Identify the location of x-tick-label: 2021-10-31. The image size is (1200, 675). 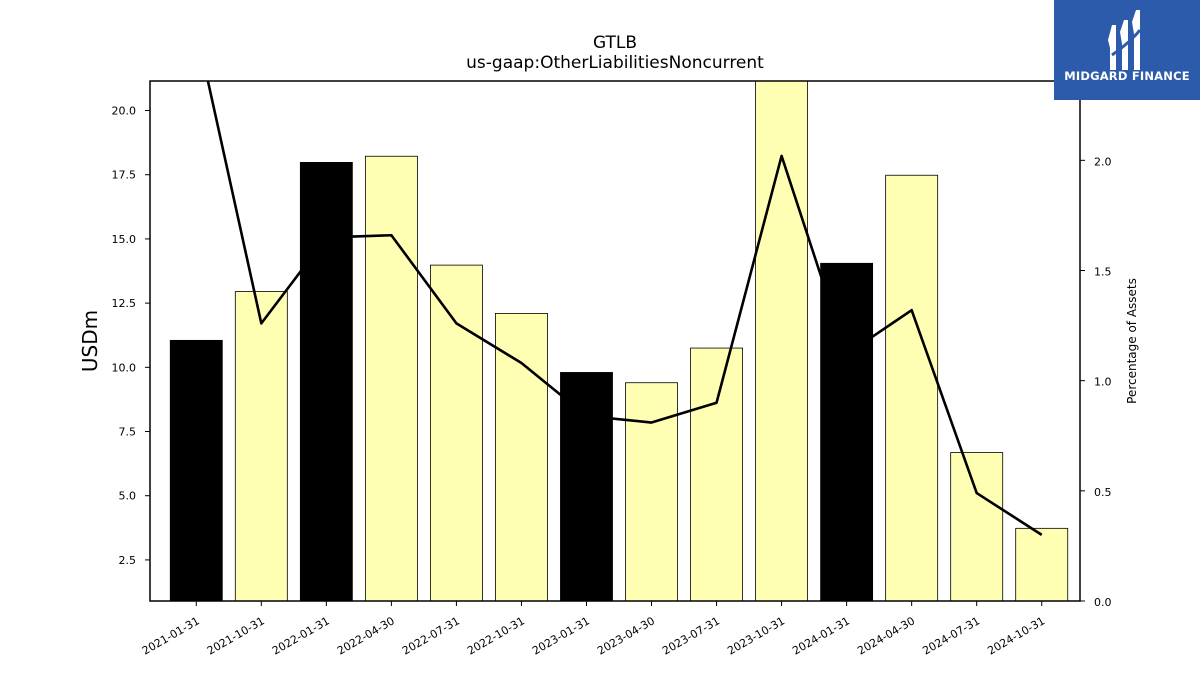
(236, 635).